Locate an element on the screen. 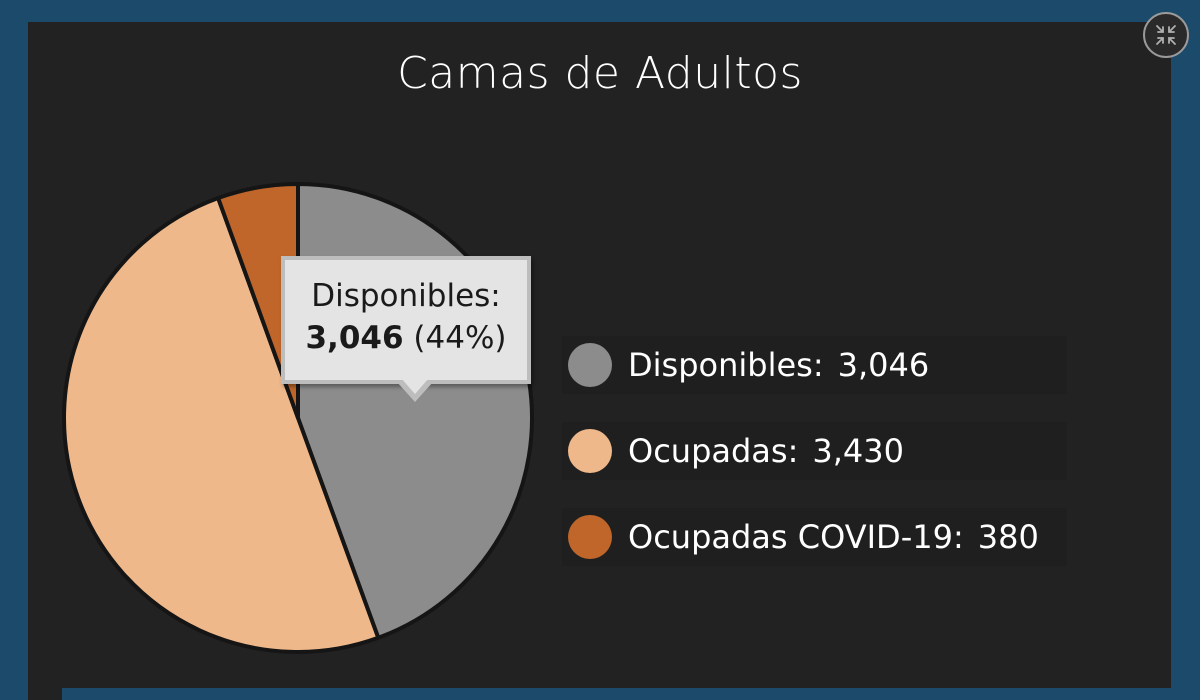 The width and height of the screenshot is (1200, 700). legend-text: Ocupadas COVID-19: 380 is located at coordinates (833, 537).